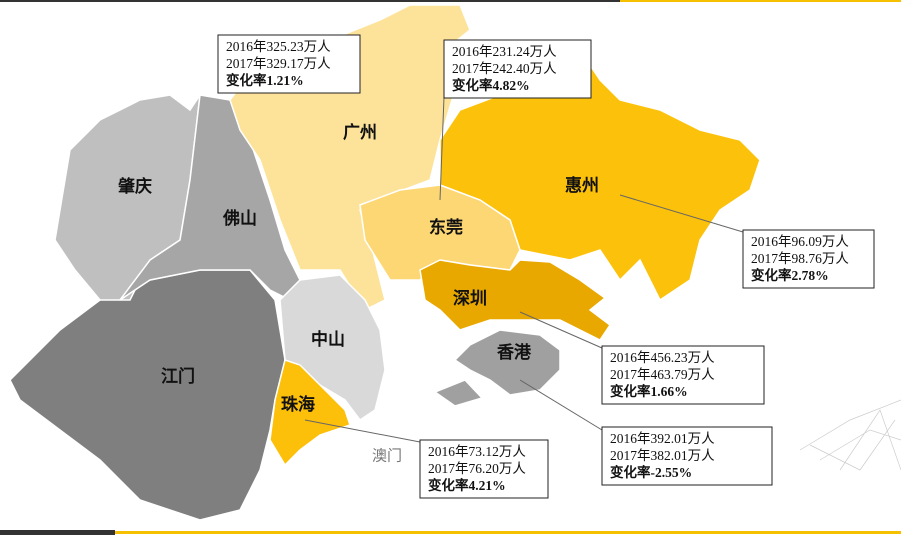  Describe the element at coordinates (649, 391) in the screenshot. I see `callout-line: 变化率1.66%` at that location.